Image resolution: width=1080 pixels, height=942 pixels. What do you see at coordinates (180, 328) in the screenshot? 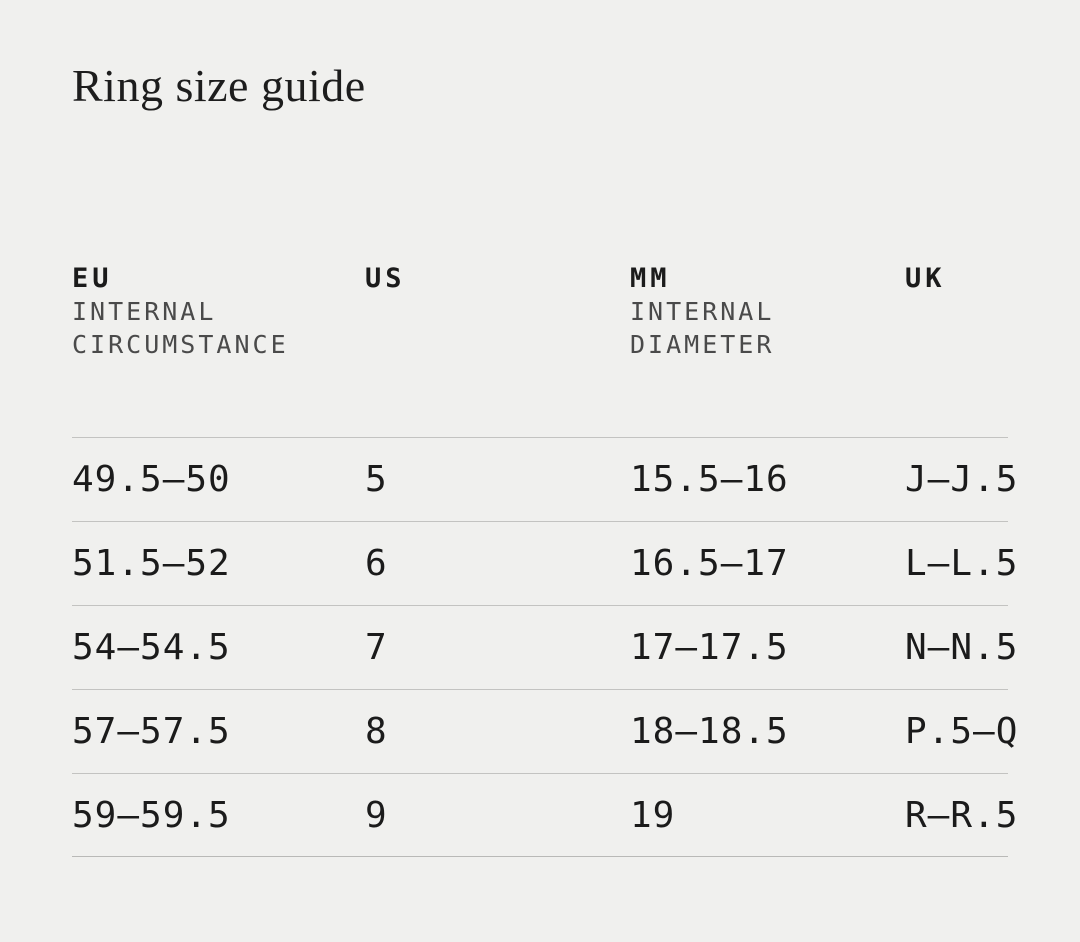
I see `column-header-sublabel: INTERNAL CIRCUMSTANCE` at bounding box center [180, 328].